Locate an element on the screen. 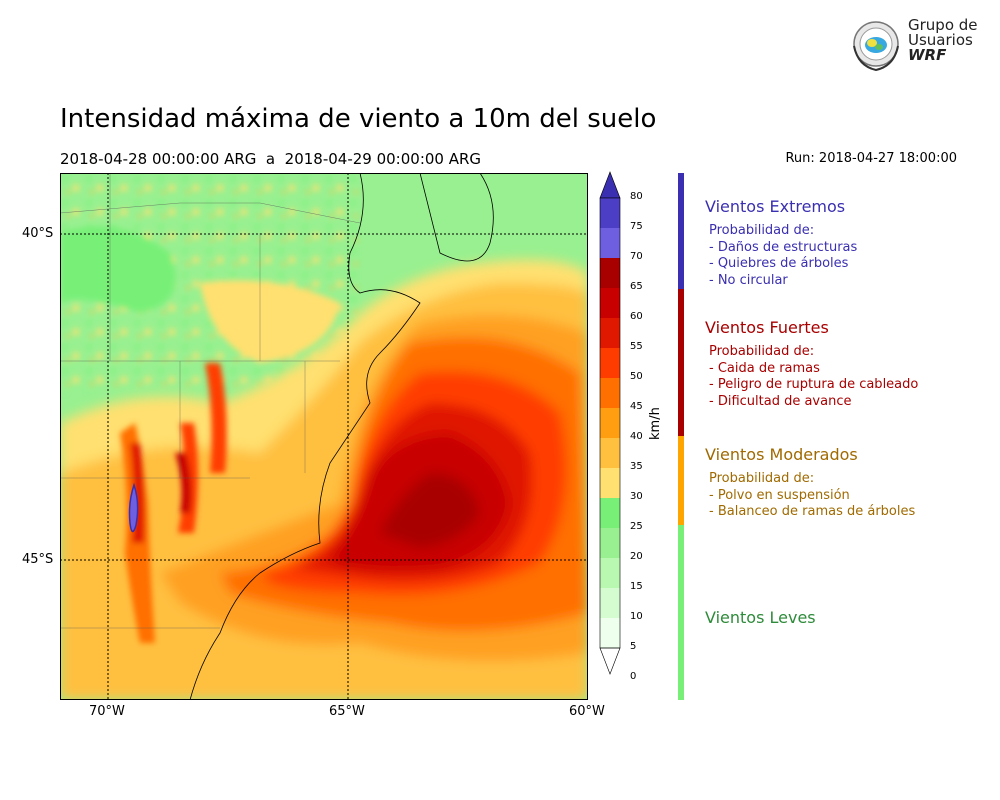 The width and height of the screenshot is (1000, 800). colorbar-frame is located at coordinates (610, 423).